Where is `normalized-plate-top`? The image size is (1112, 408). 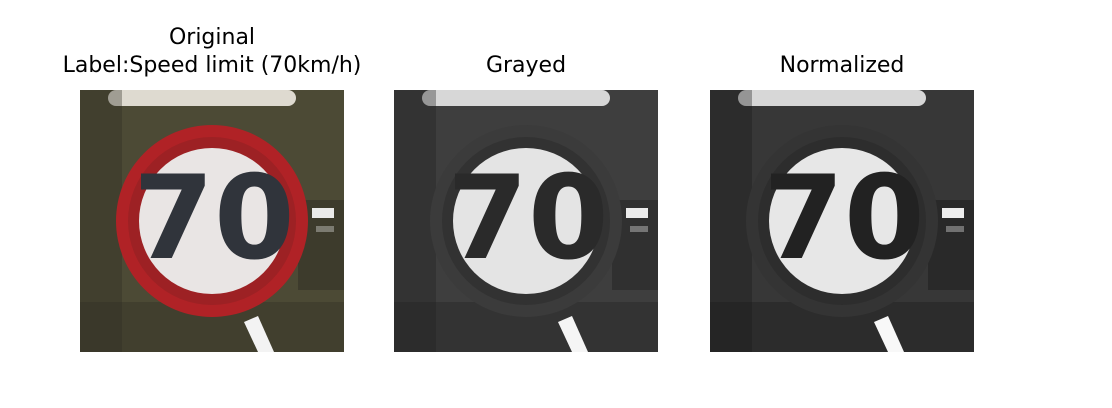 normalized-plate-top is located at coordinates (832, 98).